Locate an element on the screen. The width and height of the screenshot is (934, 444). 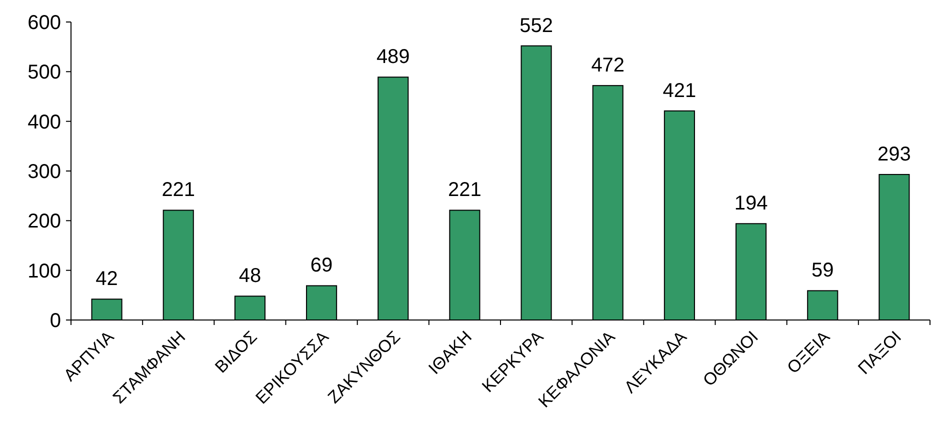
y-tick-label: 0 is located at coordinates (55, 321).